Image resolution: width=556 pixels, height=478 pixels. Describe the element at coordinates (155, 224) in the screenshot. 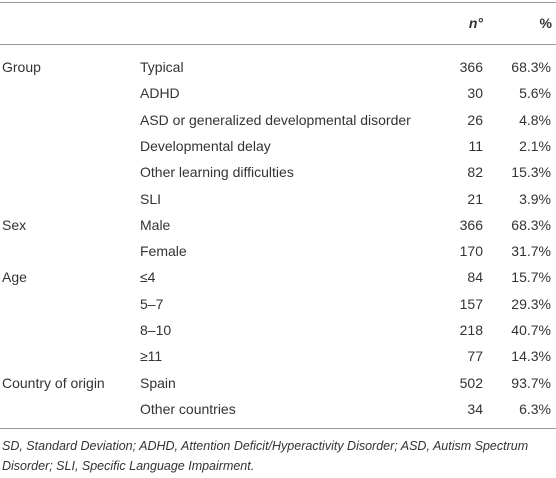

I see `row-label: Male` at that location.